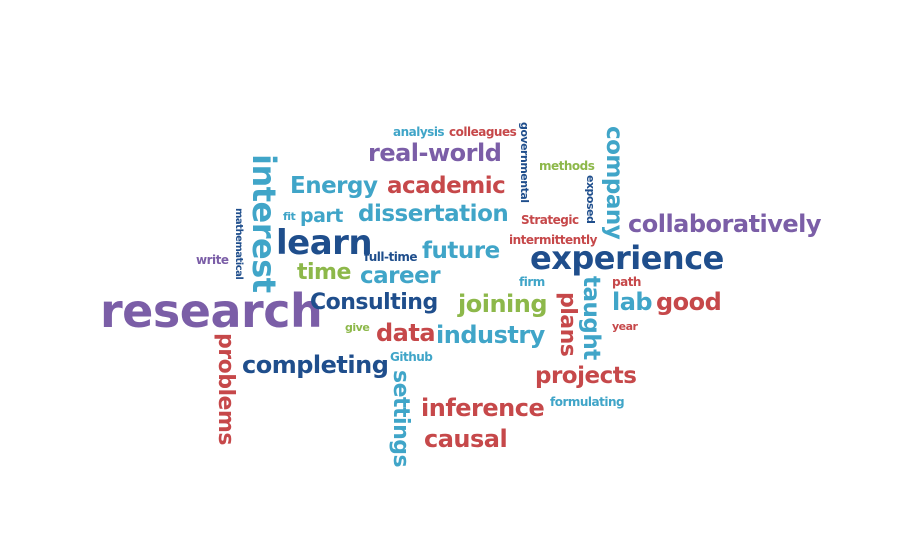  What do you see at coordinates (627, 258) in the screenshot?
I see `word-experience: experience` at bounding box center [627, 258].